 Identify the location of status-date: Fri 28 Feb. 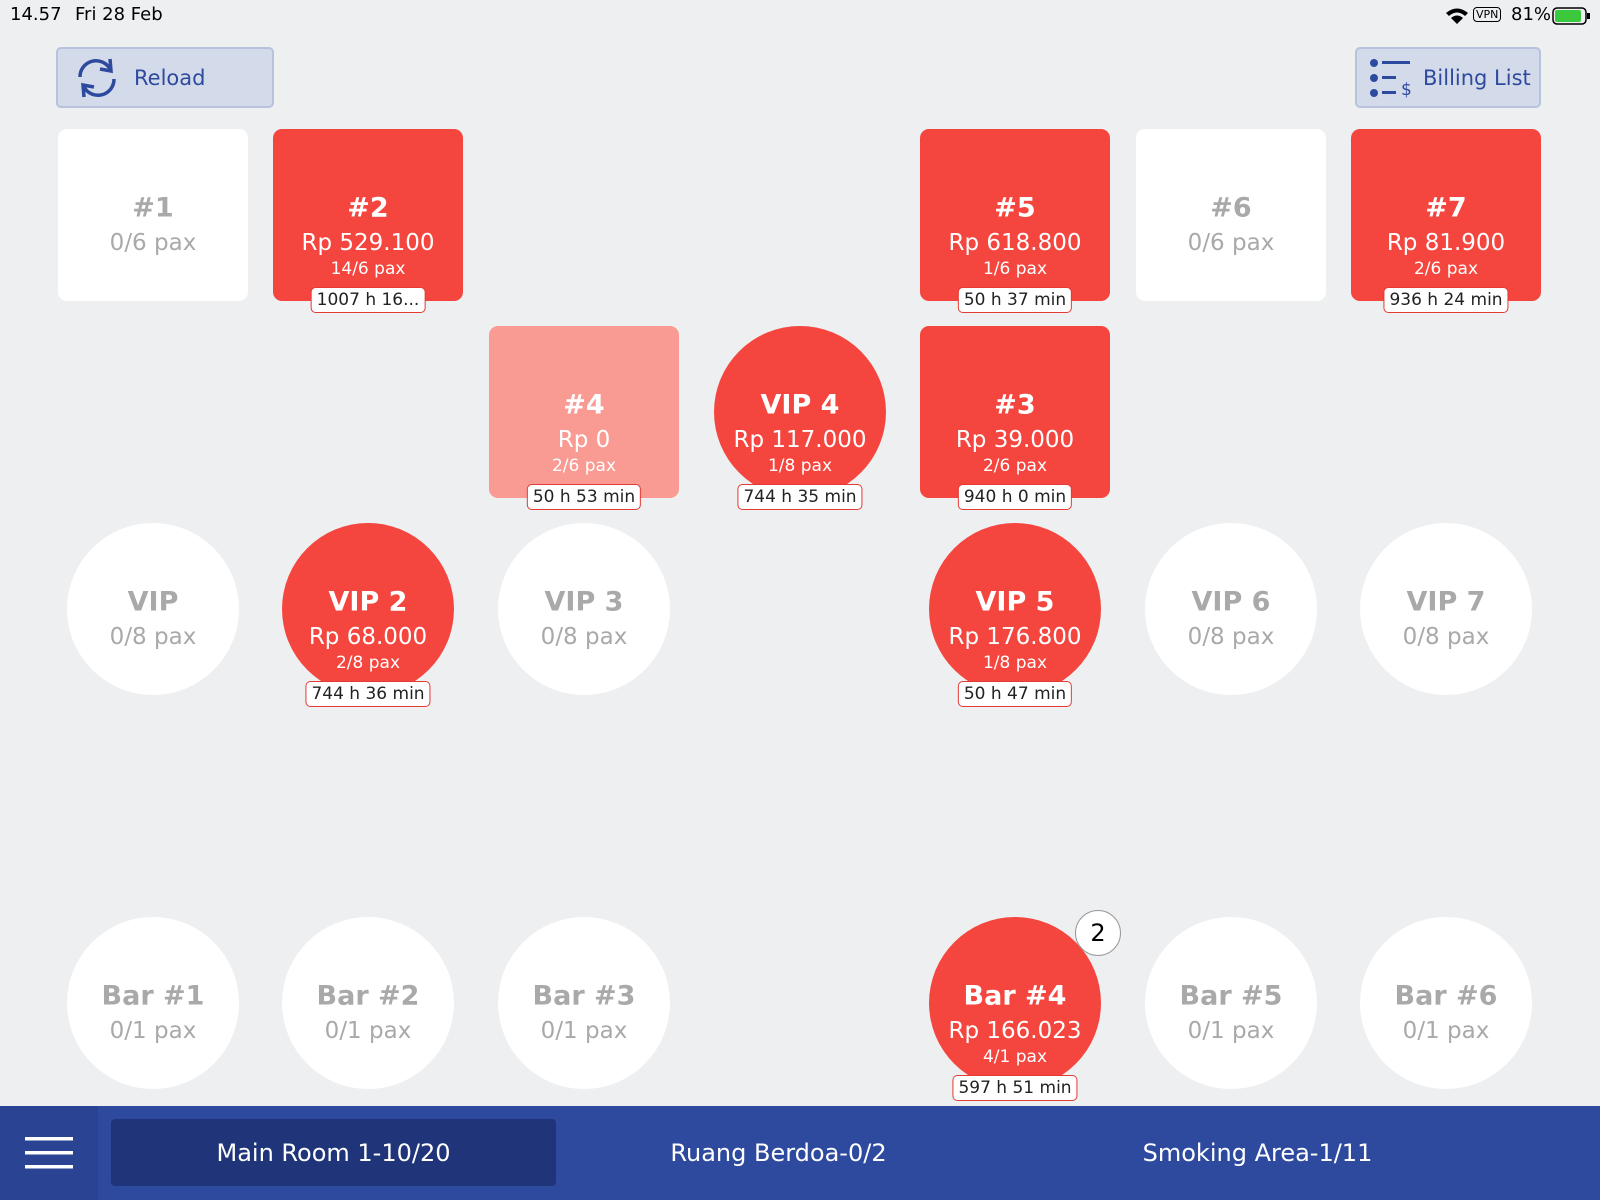
(119, 14).